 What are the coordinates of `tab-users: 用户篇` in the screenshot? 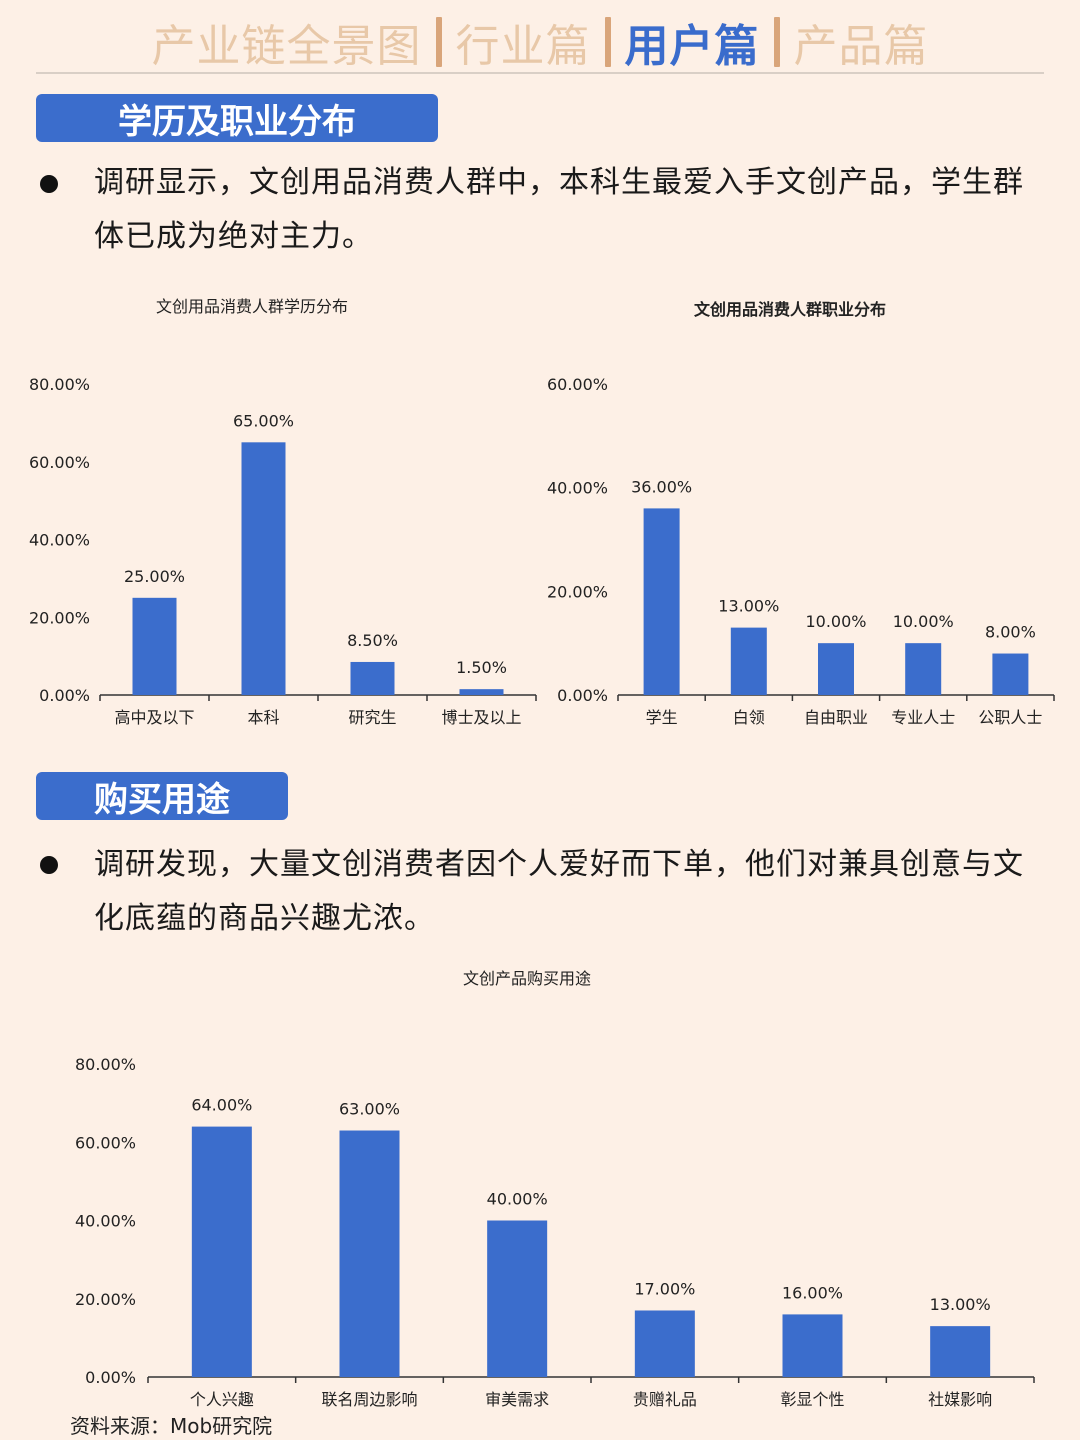 It's located at (692, 46).